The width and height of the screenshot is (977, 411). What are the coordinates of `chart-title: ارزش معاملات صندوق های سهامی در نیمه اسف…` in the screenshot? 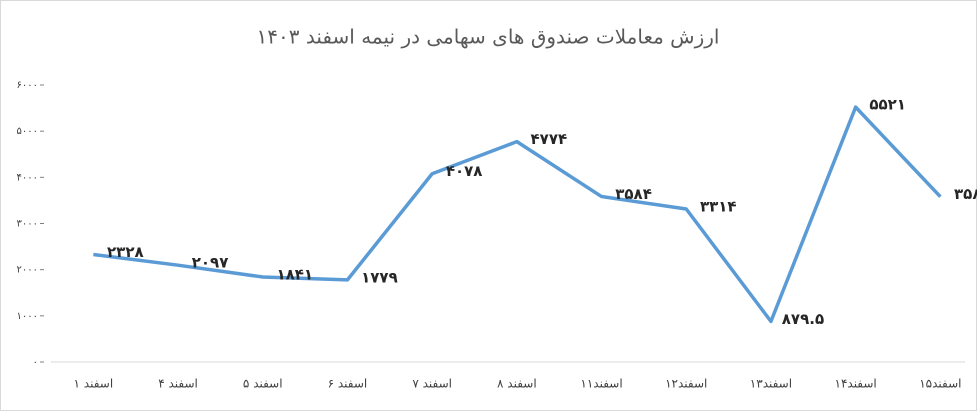 It's located at (488, 37).